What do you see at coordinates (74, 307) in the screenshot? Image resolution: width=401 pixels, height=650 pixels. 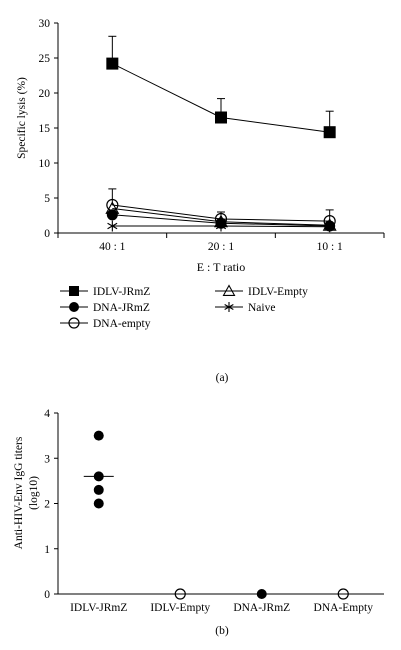 I see `legend-marker-dna-jrmz` at bounding box center [74, 307].